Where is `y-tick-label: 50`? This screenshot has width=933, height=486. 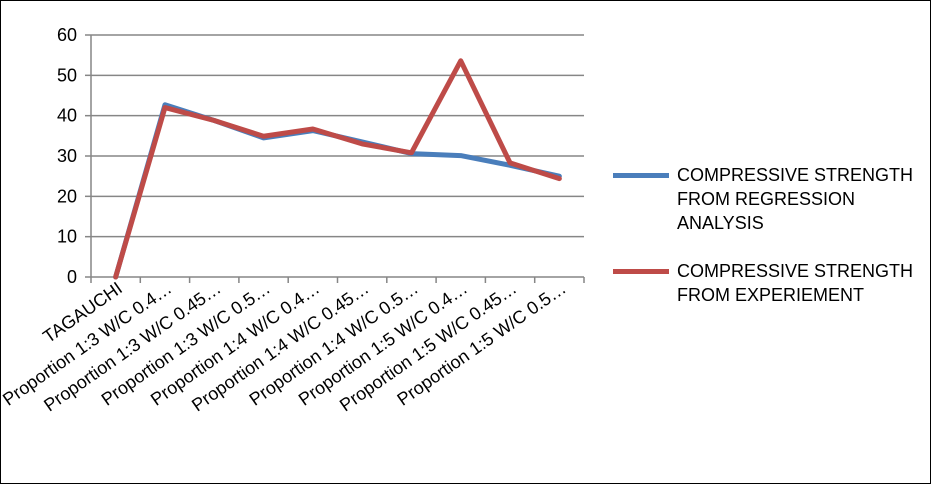
y-tick-label: 50 is located at coordinates (67, 75).